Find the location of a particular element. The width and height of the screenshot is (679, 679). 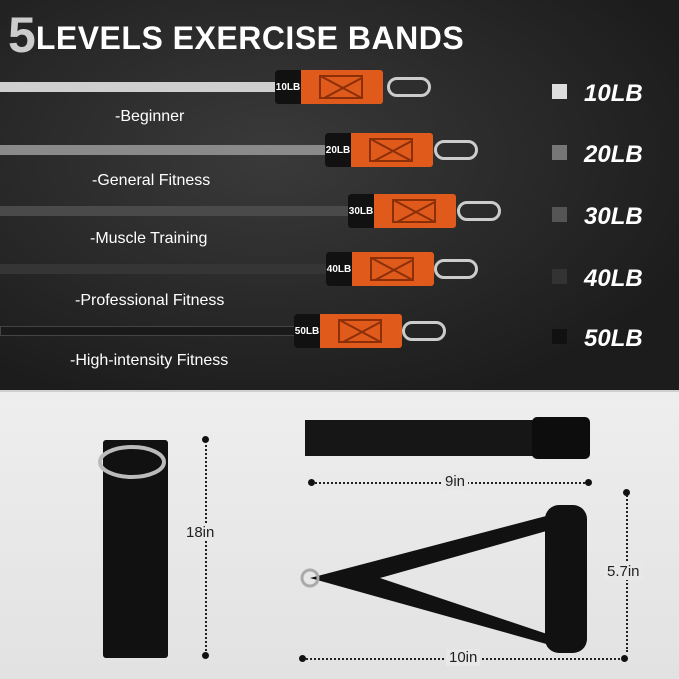

legend-label: 10LB is located at coordinates (613, 93).